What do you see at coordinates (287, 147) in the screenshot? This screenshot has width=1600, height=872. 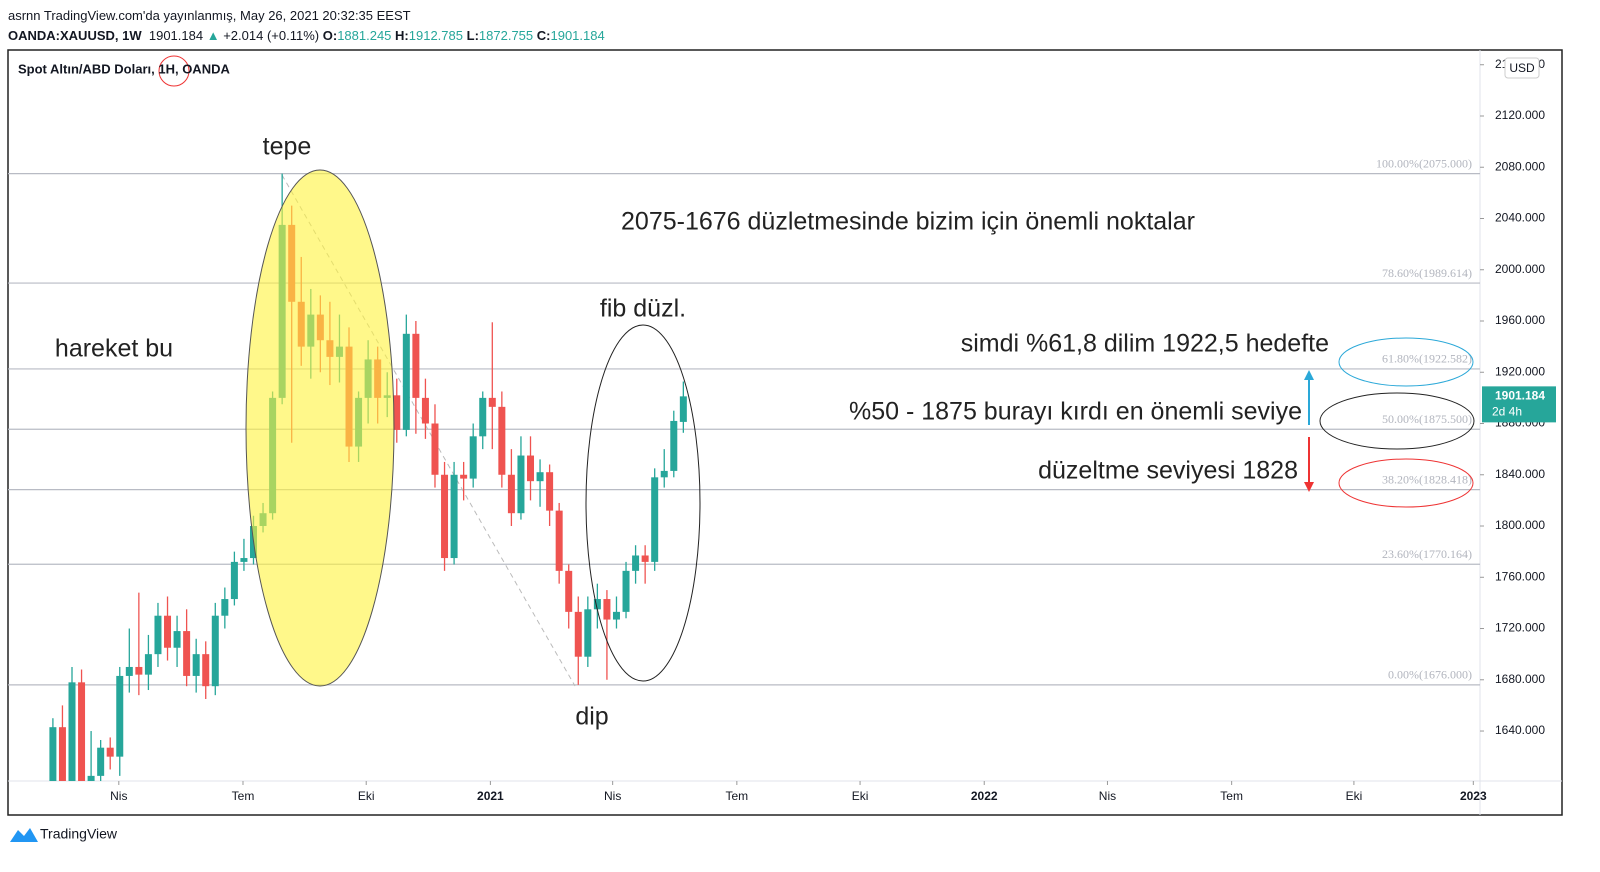 I see `annotation: tepe` at bounding box center [287, 147].